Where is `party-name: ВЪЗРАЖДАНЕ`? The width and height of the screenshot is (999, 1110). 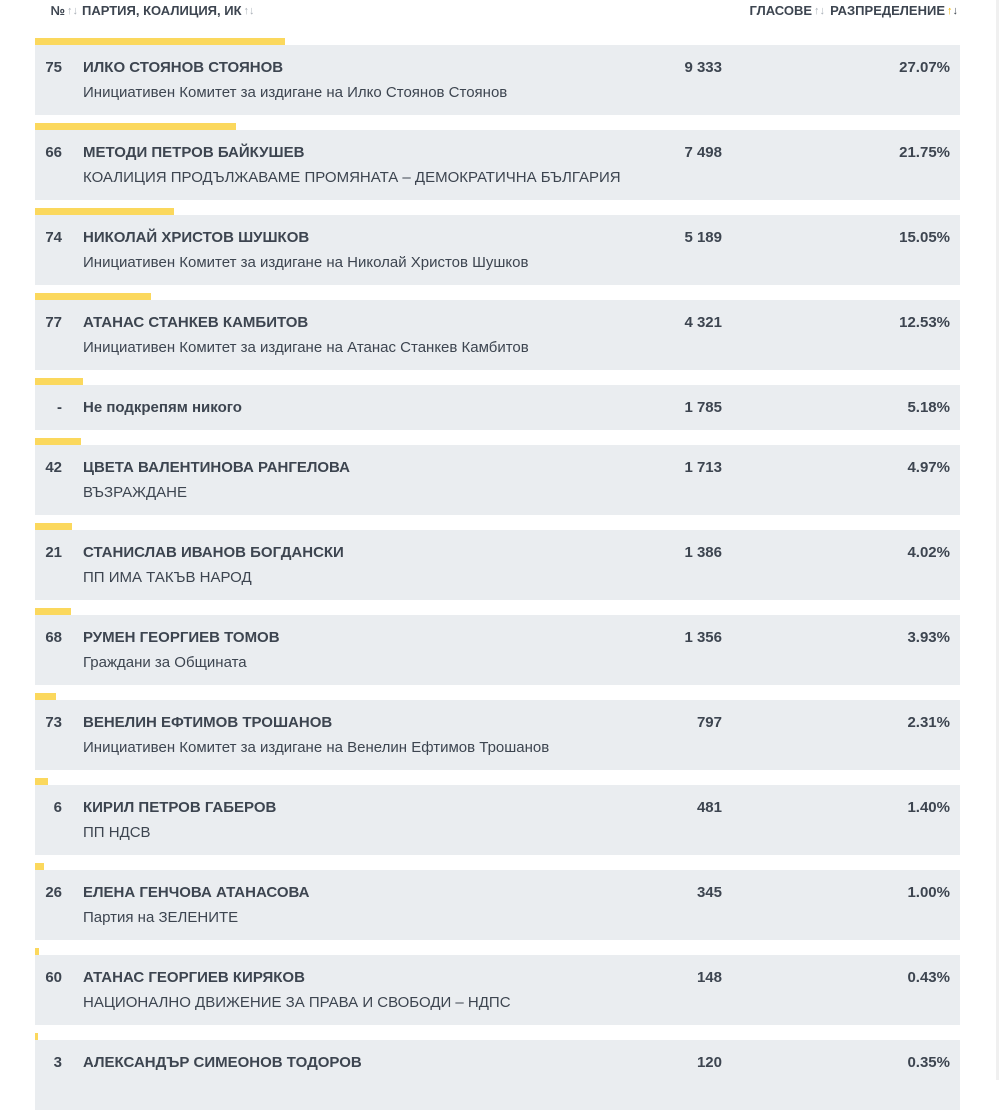
party-name: ВЪЗРАЖДАНЕ is located at coordinates (135, 492).